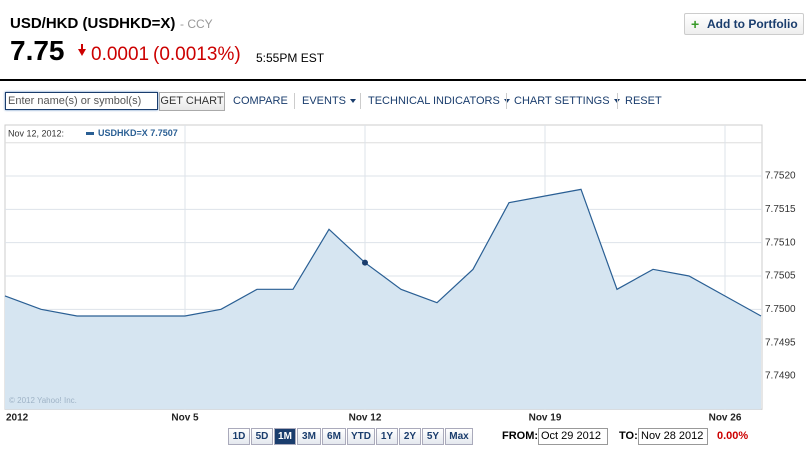 Image resolution: width=810 pixels, height=456 pixels. What do you see at coordinates (17, 418) in the screenshot?
I see `x-tick-label: 2012` at bounding box center [17, 418].